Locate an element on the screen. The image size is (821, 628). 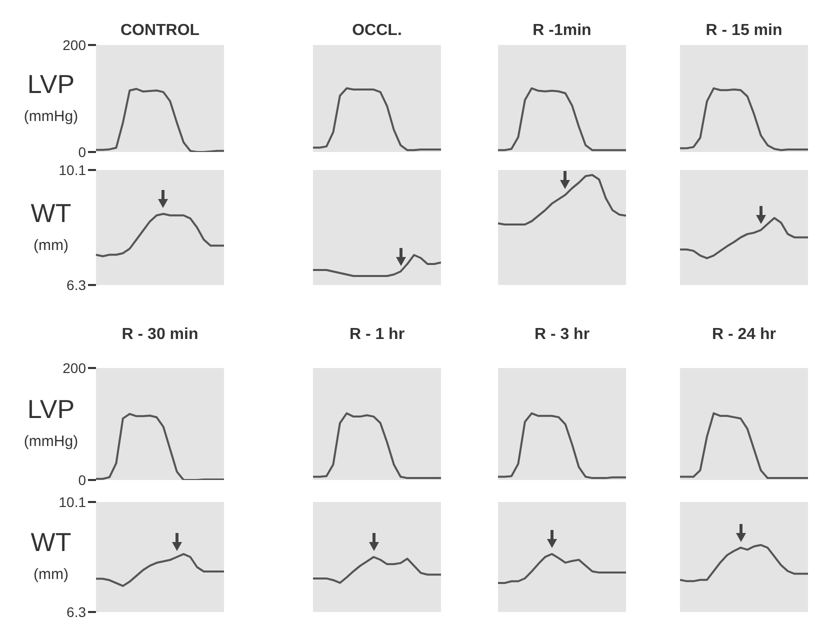
chart-title: R - 3 hr is located at coordinates (562, 335).